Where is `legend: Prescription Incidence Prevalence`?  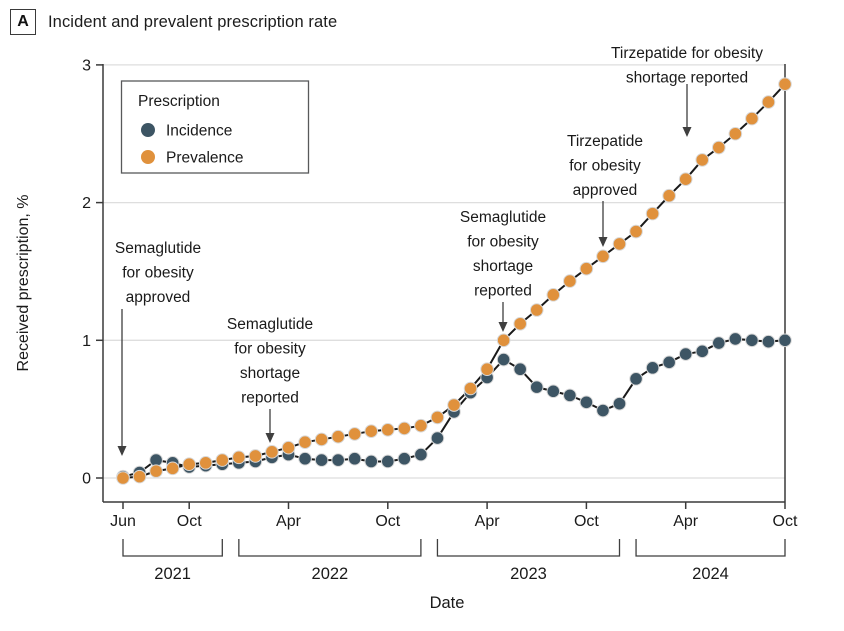
legend: Prescription Incidence Prevalence is located at coordinates (215, 127).